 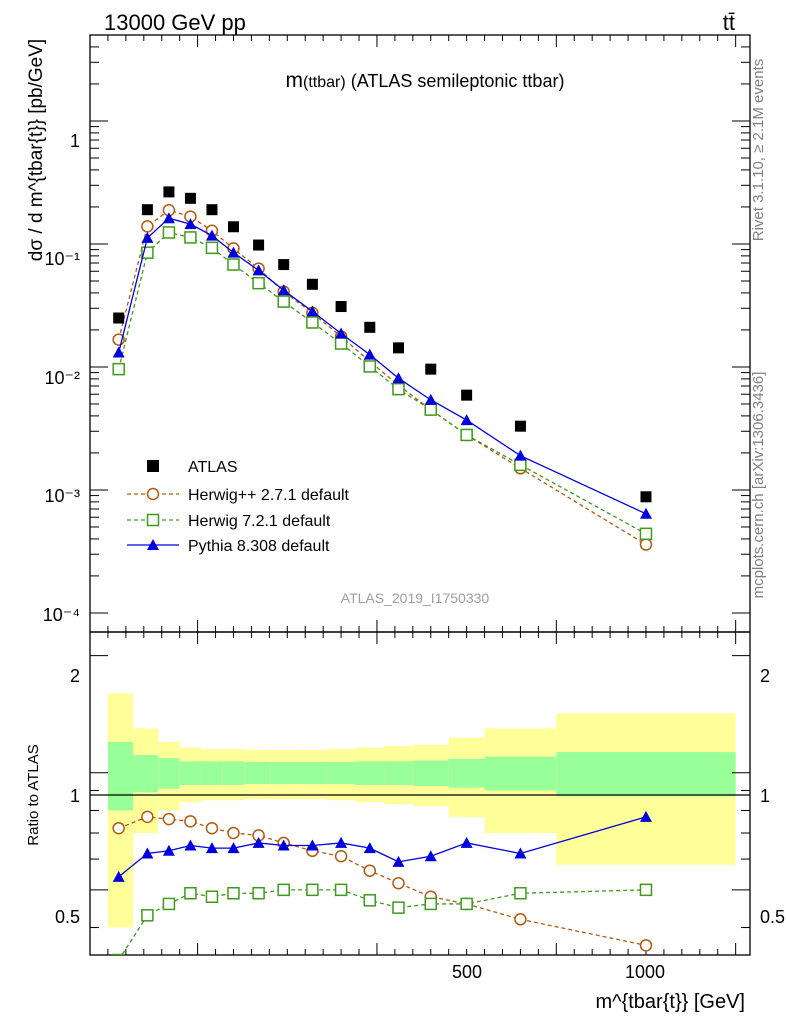 What do you see at coordinates (324, 82) in the screenshot?
I see `plot-title-sub: (ttbar)` at bounding box center [324, 82].